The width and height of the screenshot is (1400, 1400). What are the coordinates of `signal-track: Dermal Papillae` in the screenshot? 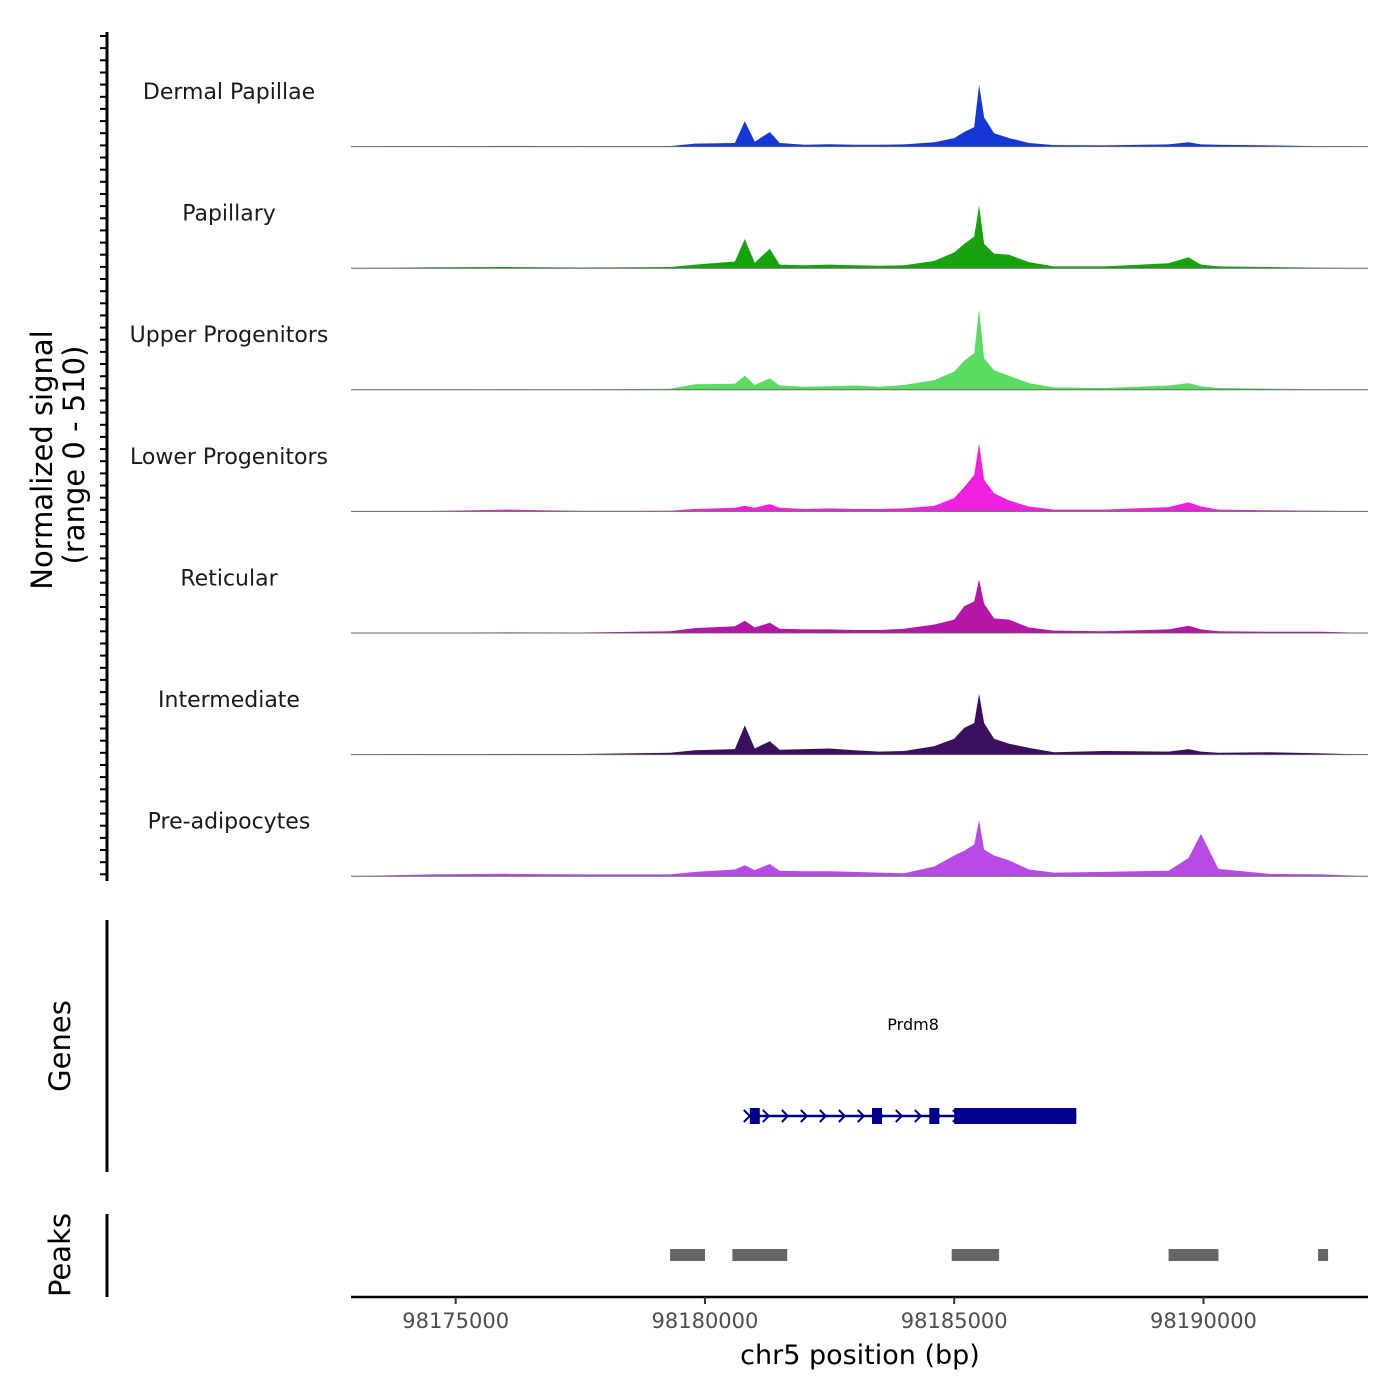 It's located at (755, 114).